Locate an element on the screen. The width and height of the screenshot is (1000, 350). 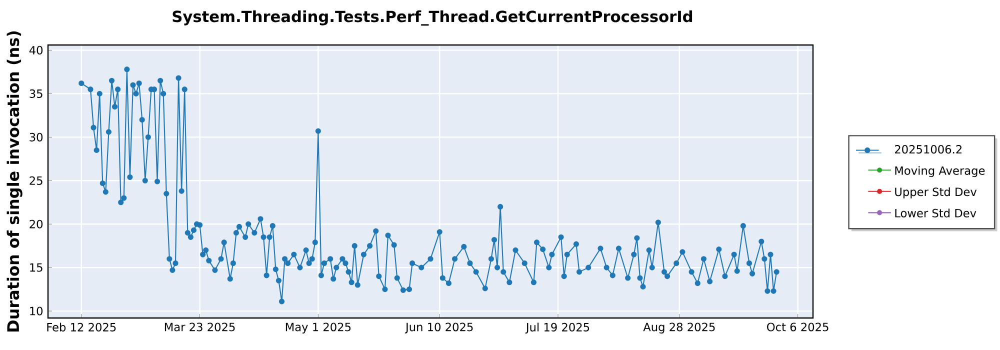
x-tick-label: Aug 28 2025 is located at coordinates (679, 328).